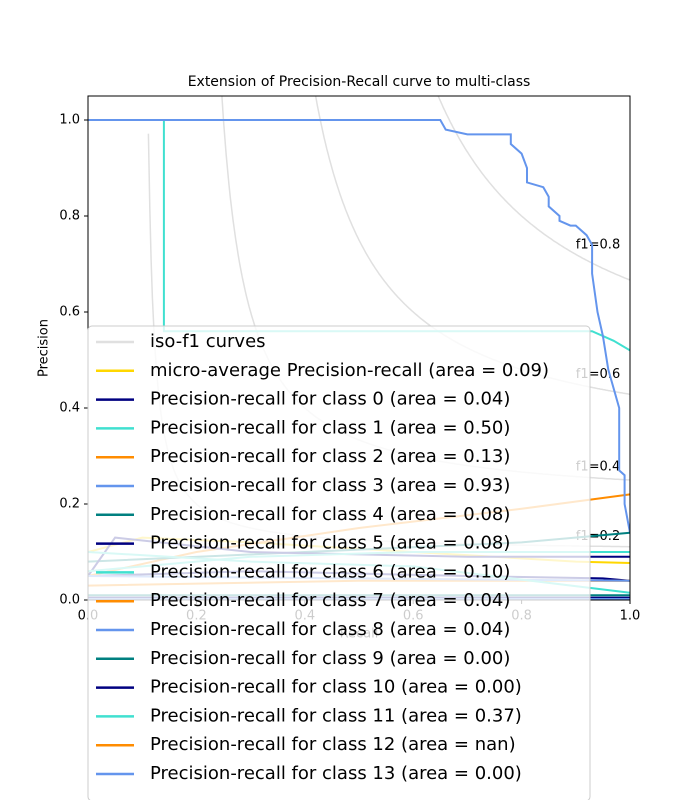  I want to click on y-axis-label: Precision, so click(44, 348).